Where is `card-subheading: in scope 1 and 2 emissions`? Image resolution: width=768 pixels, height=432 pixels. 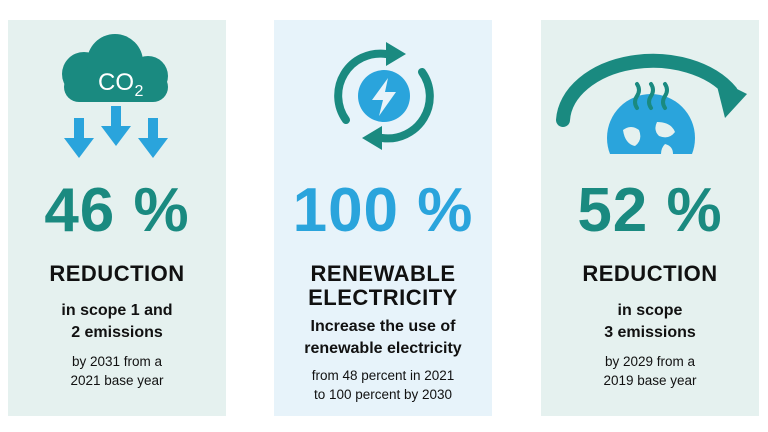
card-subheading: in scope 1 and 2 emissions is located at coordinates (117, 321).